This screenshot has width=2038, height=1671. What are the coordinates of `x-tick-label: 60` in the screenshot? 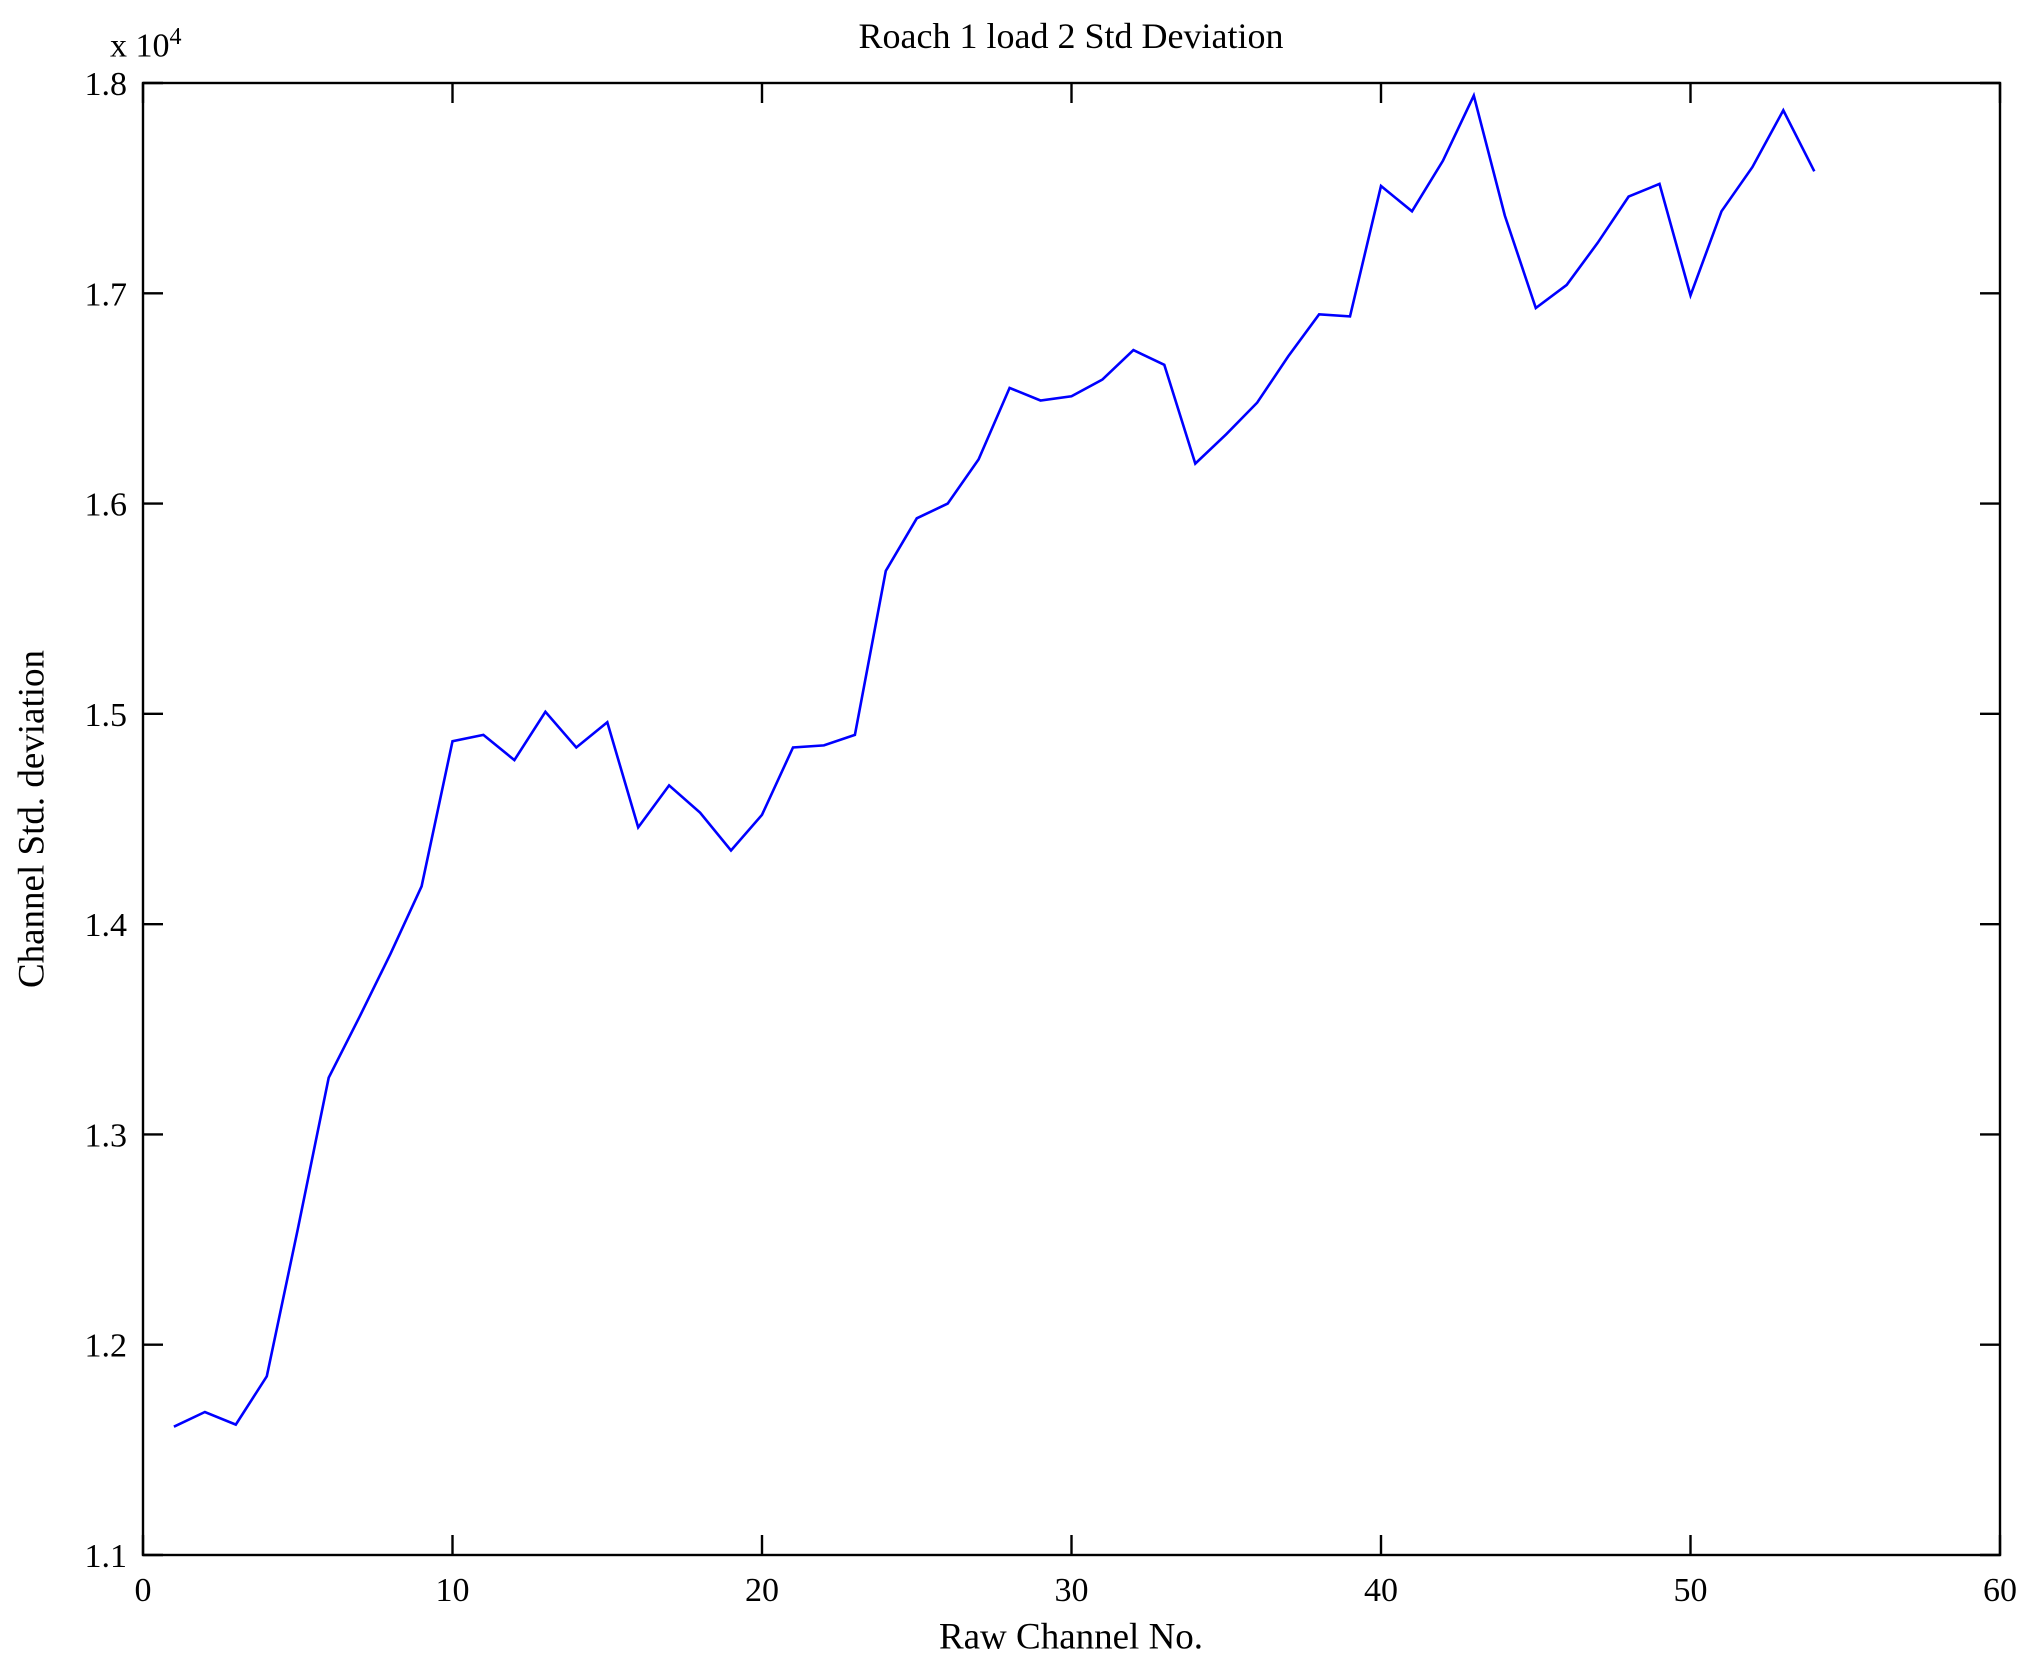 It's located at (2000, 1590).